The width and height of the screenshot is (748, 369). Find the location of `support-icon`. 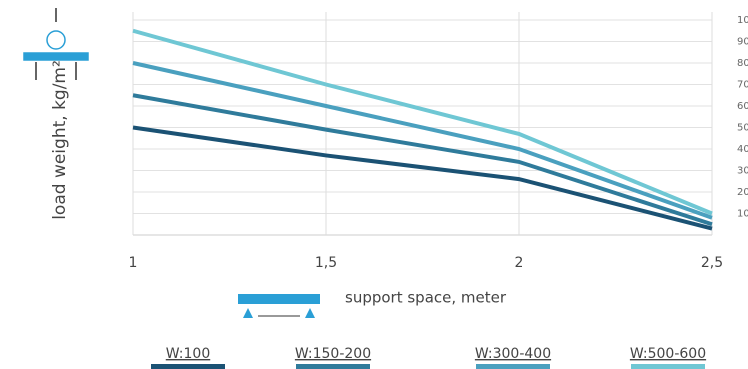

support-icon is located at coordinates (279, 306).